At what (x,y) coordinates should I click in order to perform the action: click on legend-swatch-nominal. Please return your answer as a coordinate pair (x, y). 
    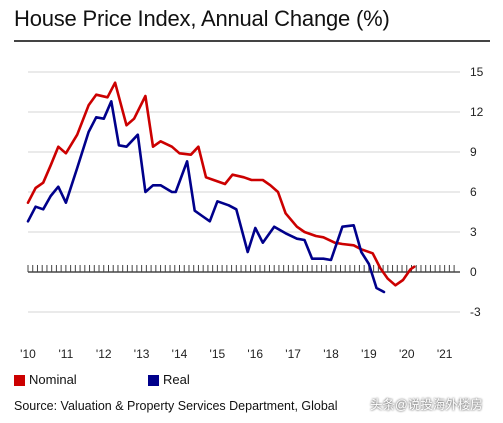
    Looking at the image, I should click on (19, 380).